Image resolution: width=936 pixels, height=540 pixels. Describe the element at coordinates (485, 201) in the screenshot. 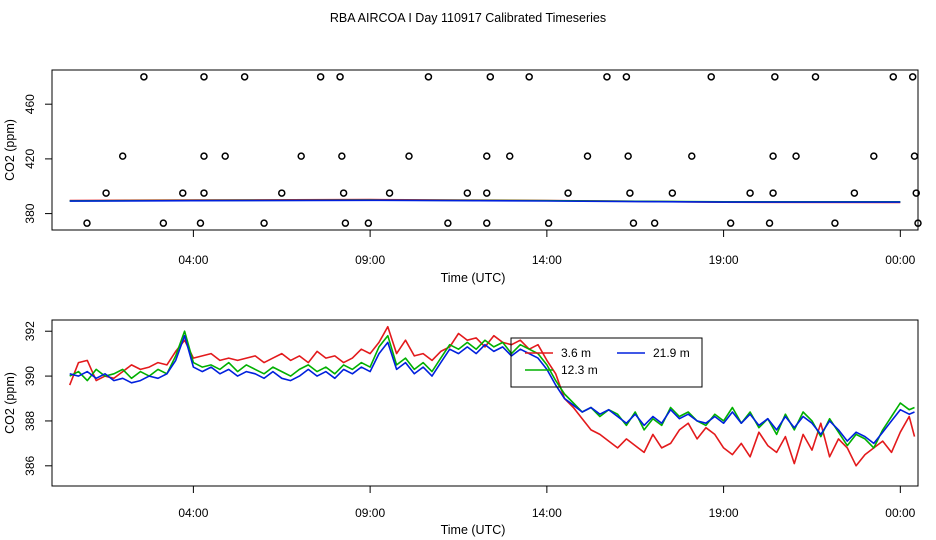

I see `series-line-21-9-m` at that location.